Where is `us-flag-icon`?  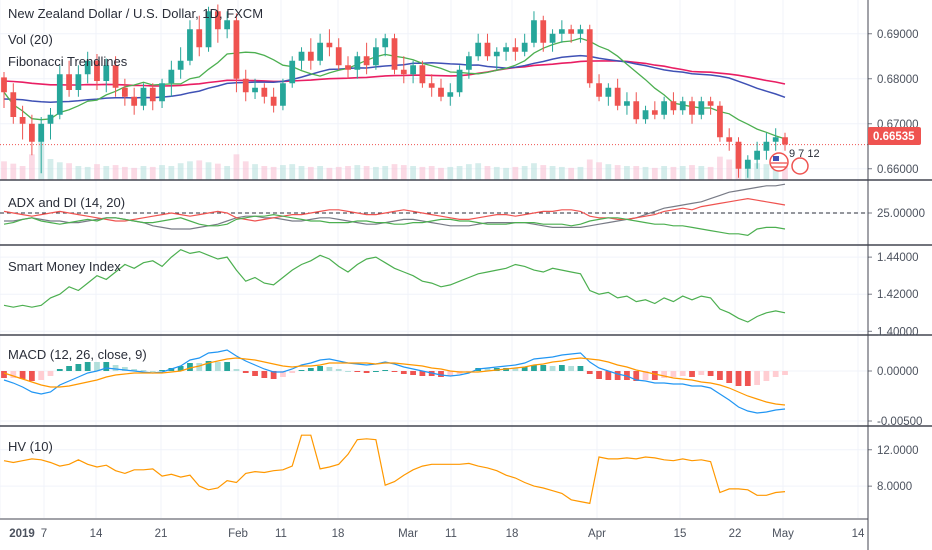
us-flag-icon is located at coordinates (779, 162).